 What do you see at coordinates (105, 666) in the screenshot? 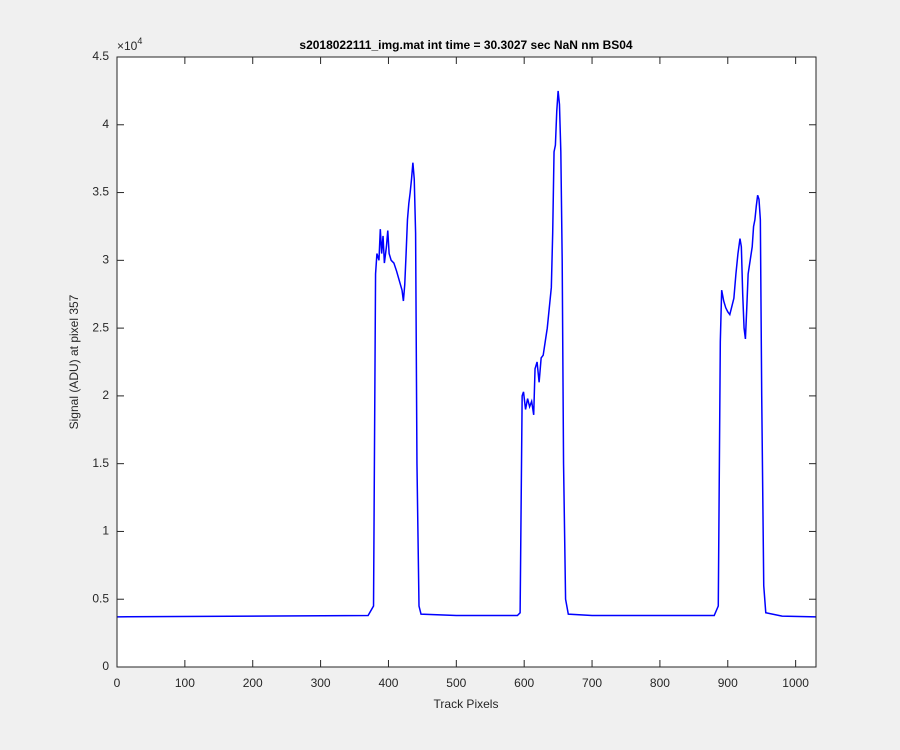
I see `y-tick-label: 0` at bounding box center [105, 666].